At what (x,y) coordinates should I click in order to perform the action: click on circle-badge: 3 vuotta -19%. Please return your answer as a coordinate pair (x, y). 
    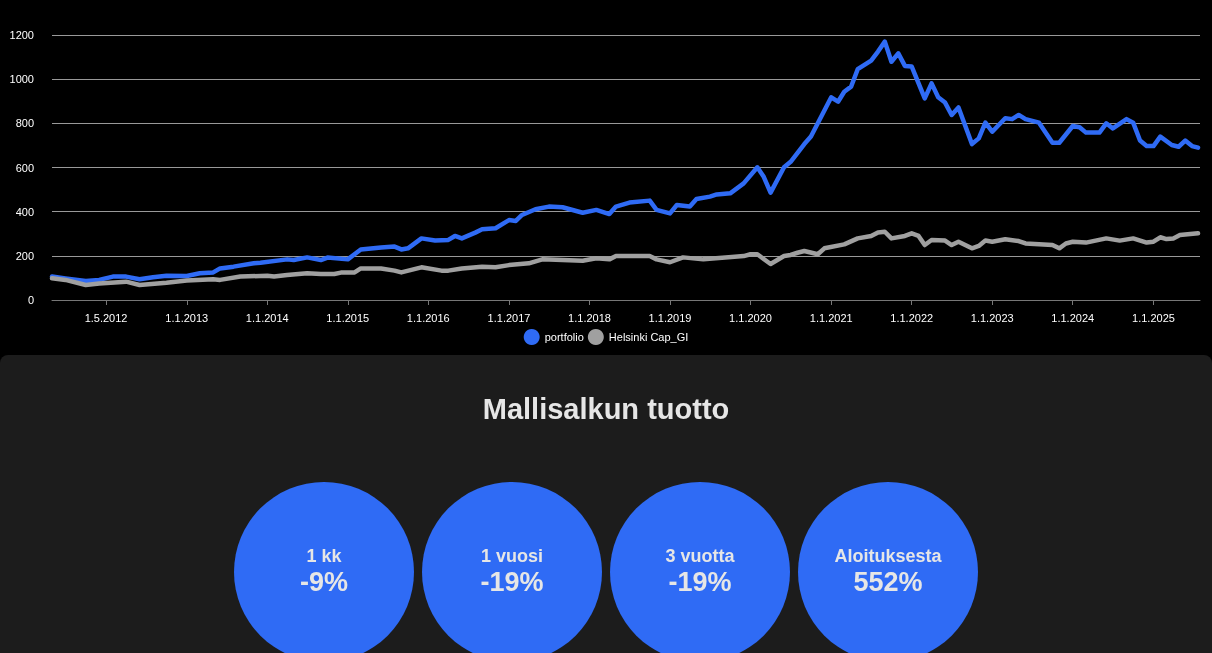
    Looking at the image, I should click on (700, 567).